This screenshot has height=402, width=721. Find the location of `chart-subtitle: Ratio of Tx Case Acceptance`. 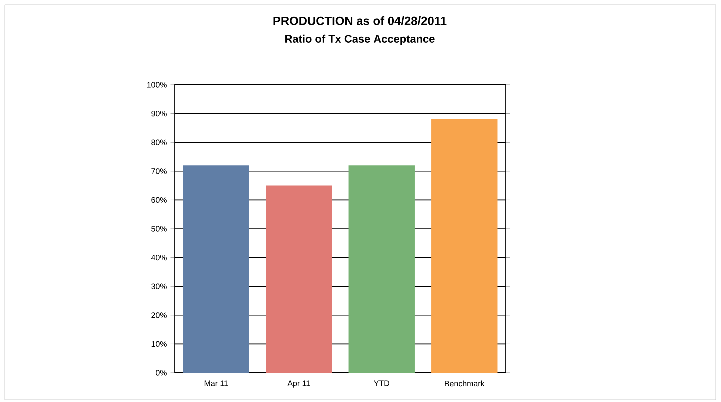

chart-subtitle: Ratio of Tx Case Acceptance is located at coordinates (360, 40).